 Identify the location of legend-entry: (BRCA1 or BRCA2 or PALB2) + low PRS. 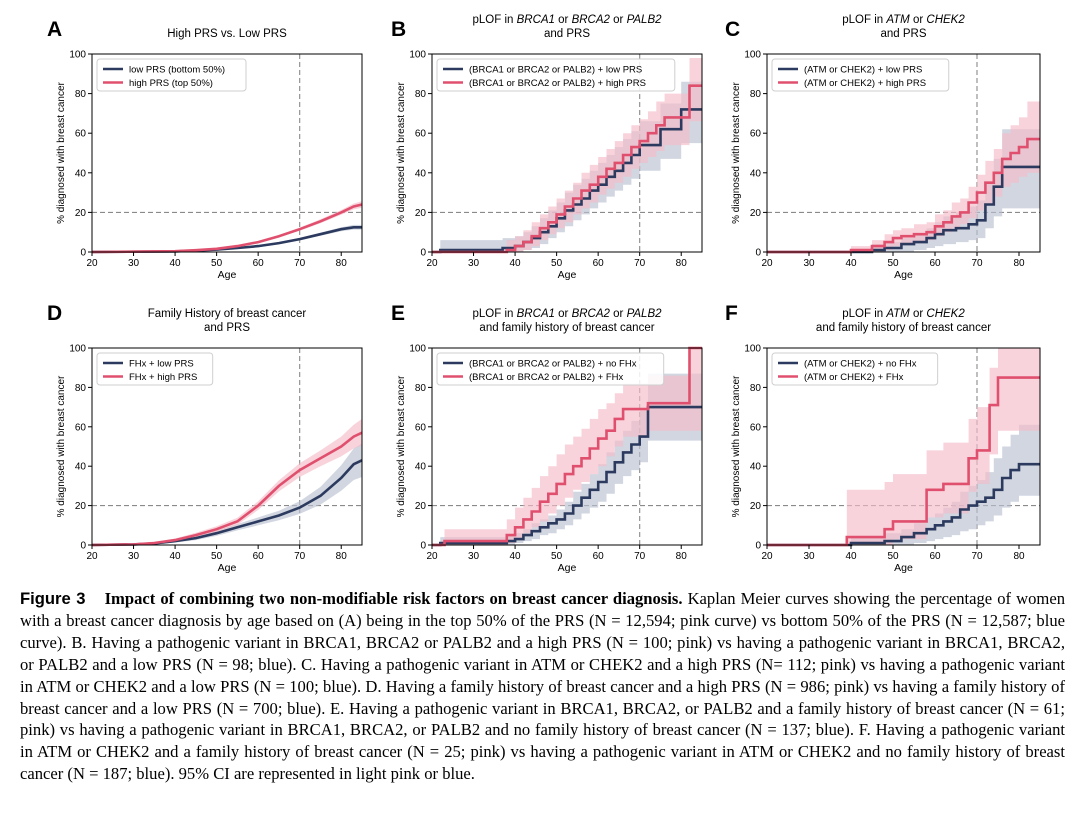
(555, 70).